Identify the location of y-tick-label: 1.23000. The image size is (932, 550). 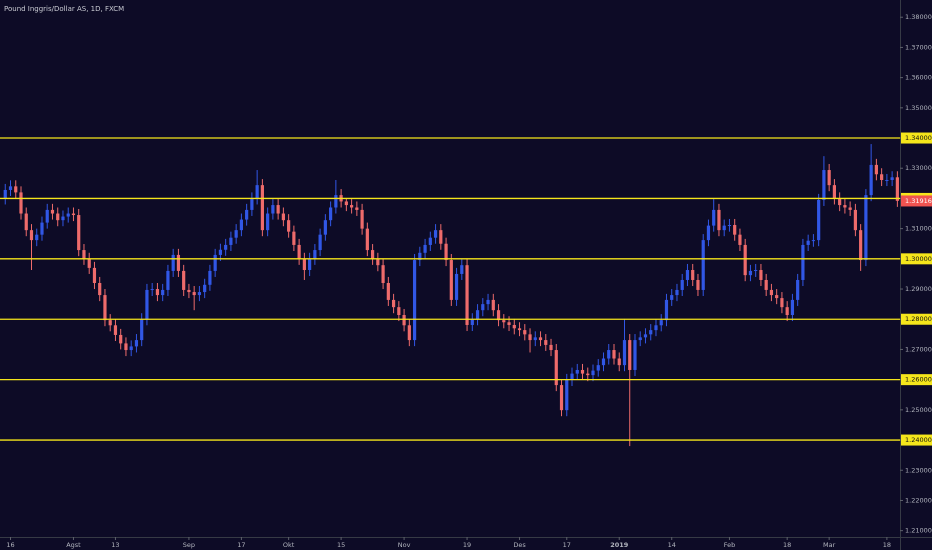
(918, 470).